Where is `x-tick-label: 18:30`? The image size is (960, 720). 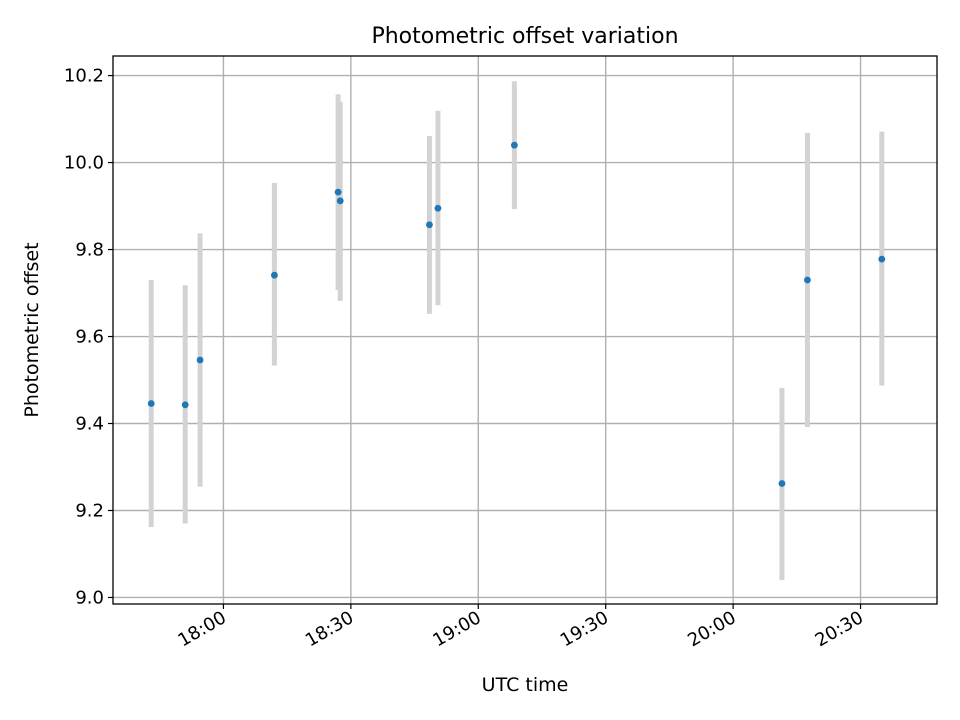 x-tick-label: 18:30 is located at coordinates (329, 629).